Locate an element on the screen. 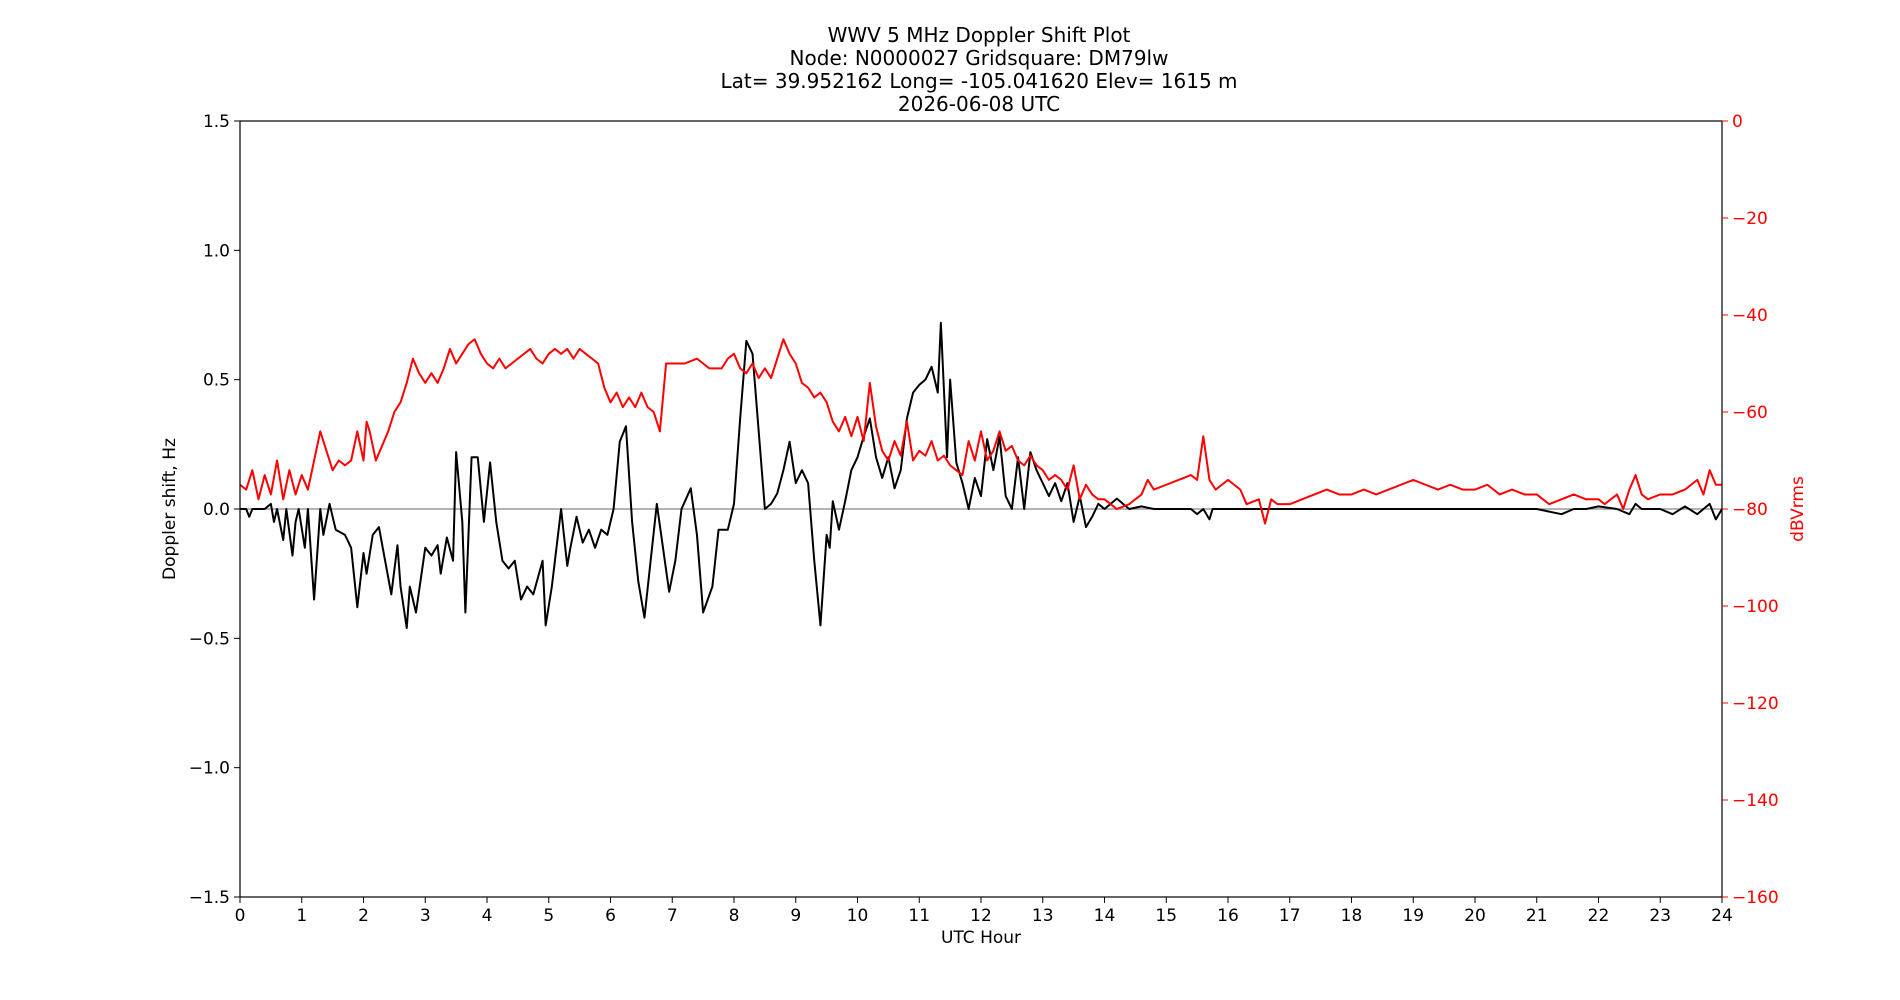  x-tick-label: 15 is located at coordinates (1166, 916).